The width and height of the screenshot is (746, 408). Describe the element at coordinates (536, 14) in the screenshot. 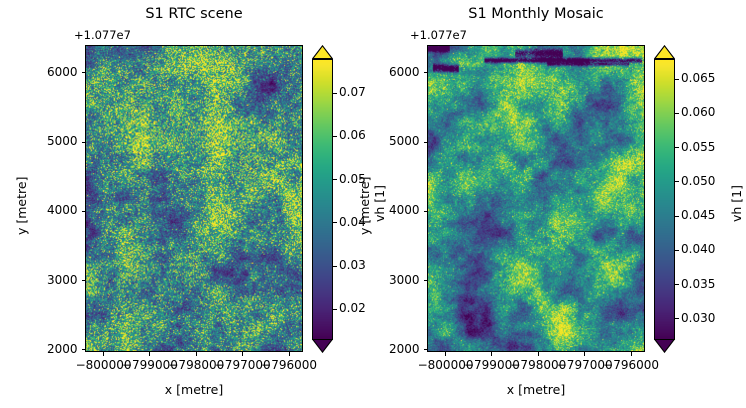

I see `panel-title-right: S1 Monthly Mosaic` at that location.